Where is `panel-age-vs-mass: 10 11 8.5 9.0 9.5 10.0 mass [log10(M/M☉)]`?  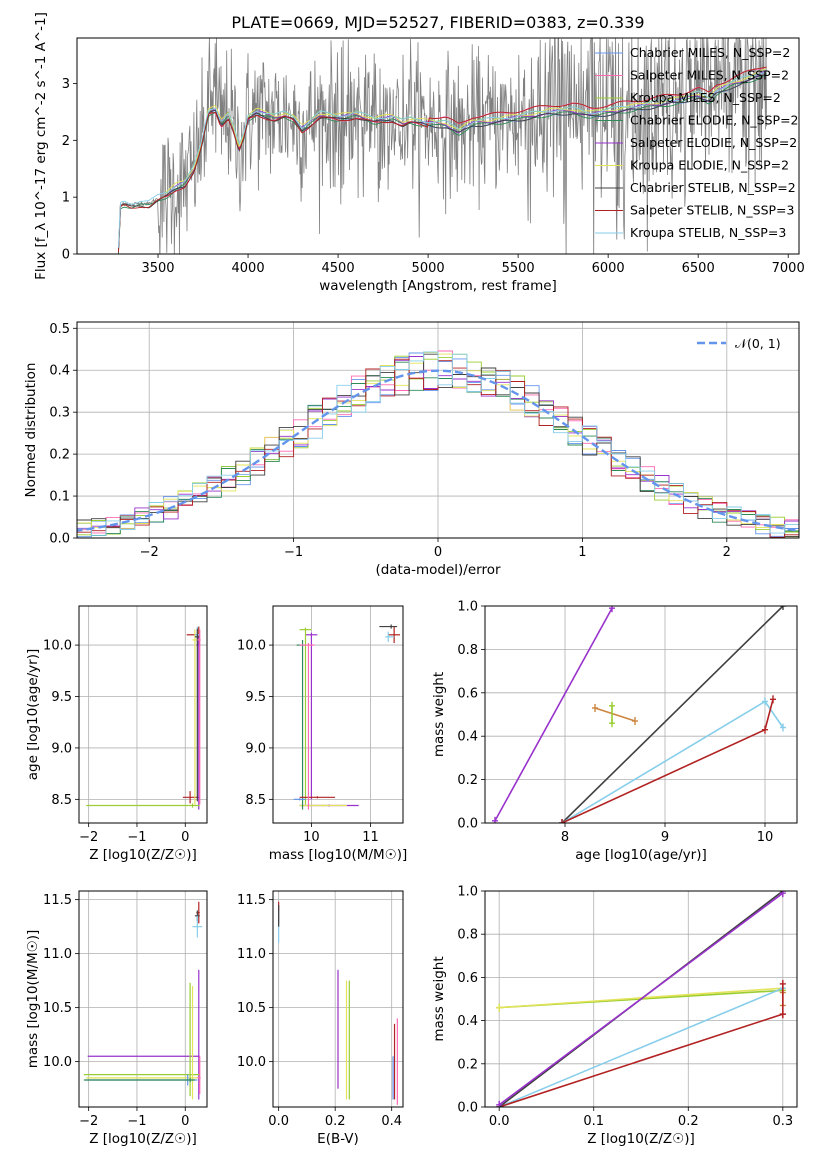 panel-age-vs-mass: 10 11 8.5 9.0 9.5 10.0 mass [log10(M/M☉)] is located at coordinates (322, 734).